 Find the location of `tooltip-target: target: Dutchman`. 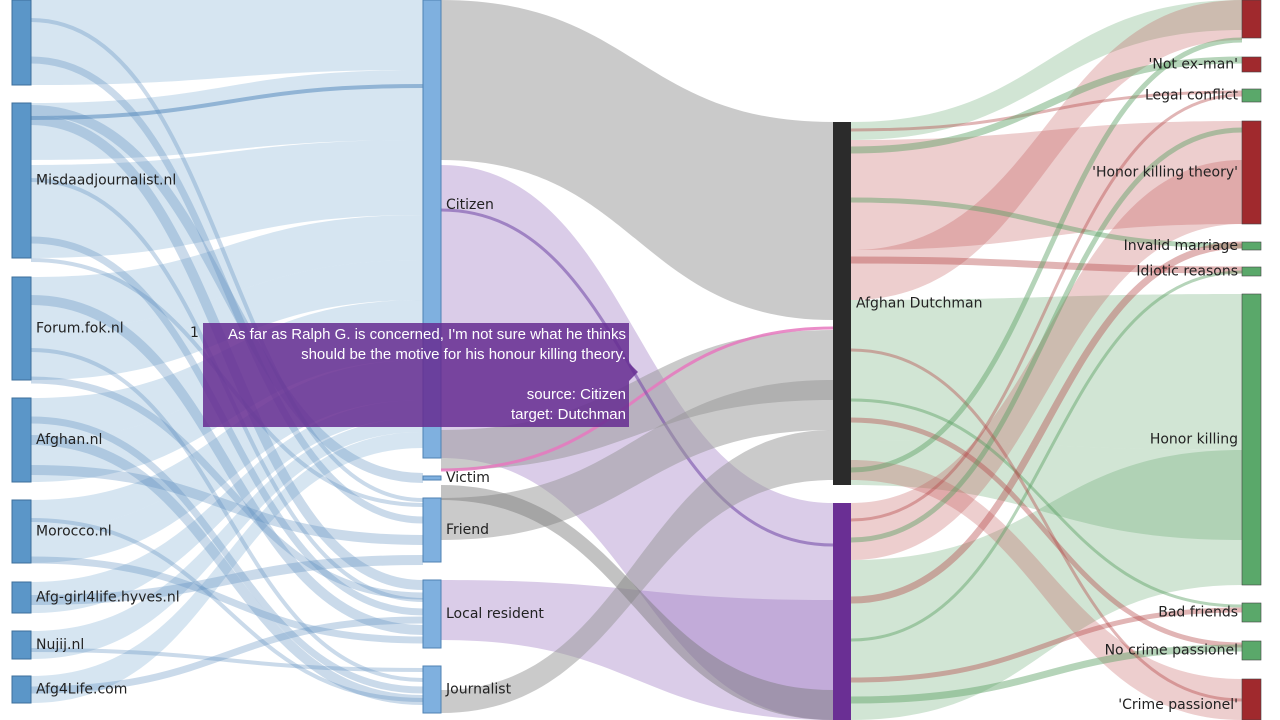

tooltip-target: target: Dutchman is located at coordinates (568, 414).